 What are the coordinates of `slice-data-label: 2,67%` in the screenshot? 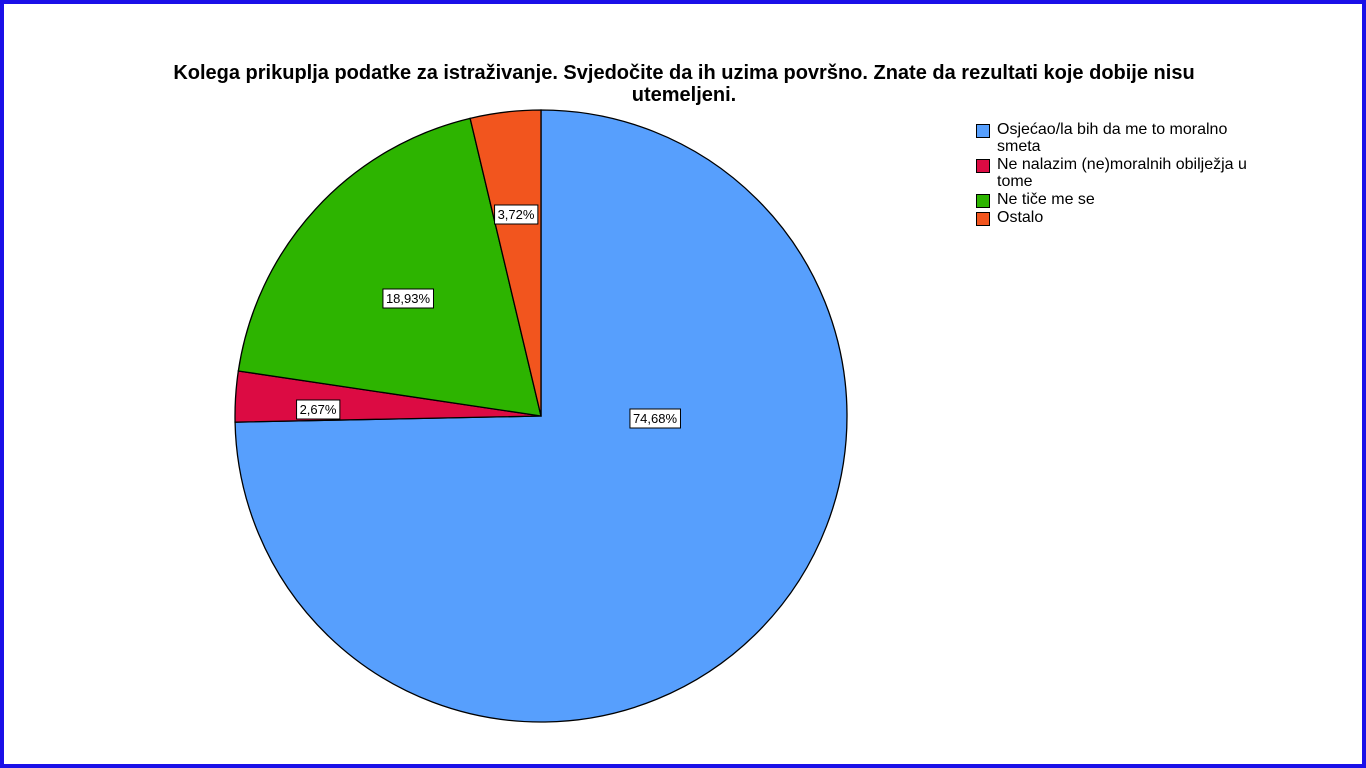 It's located at (318, 409).